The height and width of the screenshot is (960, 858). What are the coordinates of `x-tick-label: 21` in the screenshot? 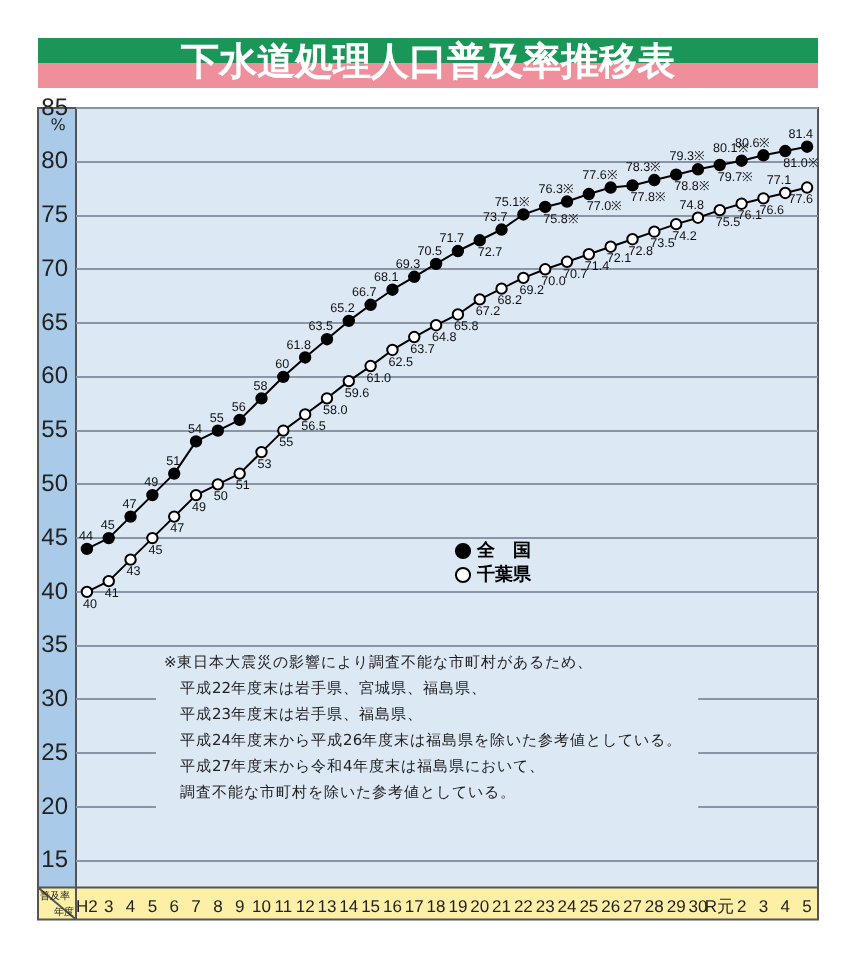 It's located at (502, 906).